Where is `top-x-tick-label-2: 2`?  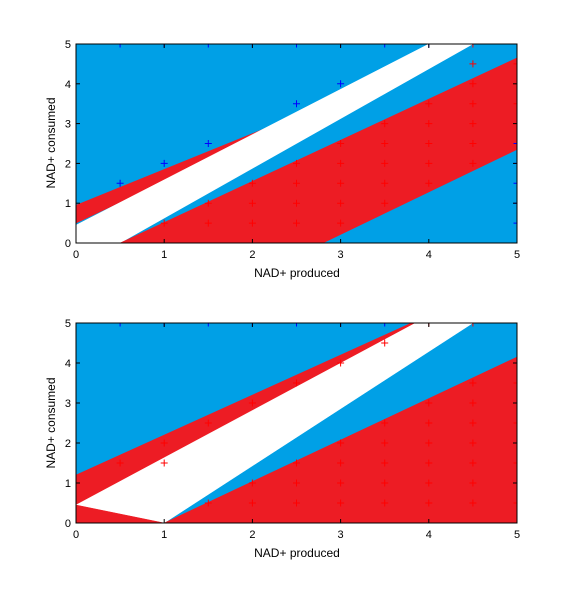 top-x-tick-label-2: 2 is located at coordinates (252, 255).